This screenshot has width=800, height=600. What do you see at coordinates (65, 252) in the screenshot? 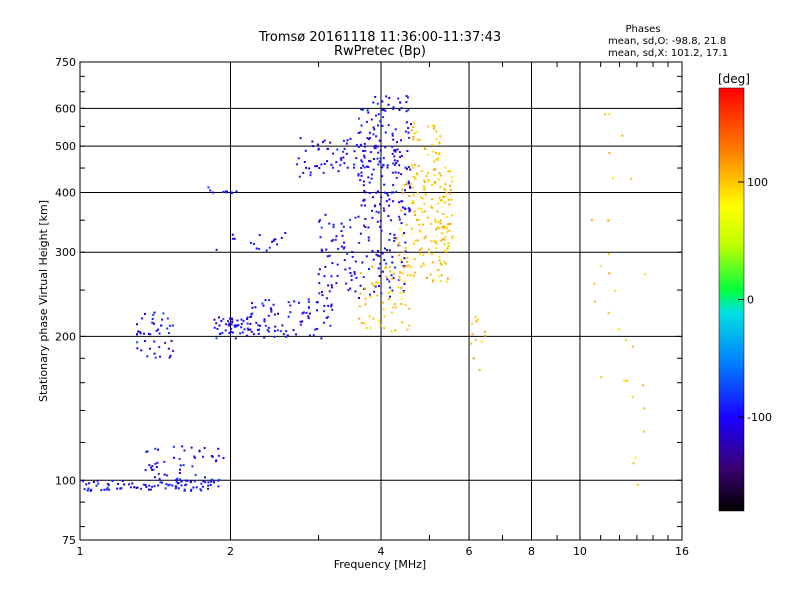
I see `y-tick-label: 300` at bounding box center [65, 252].